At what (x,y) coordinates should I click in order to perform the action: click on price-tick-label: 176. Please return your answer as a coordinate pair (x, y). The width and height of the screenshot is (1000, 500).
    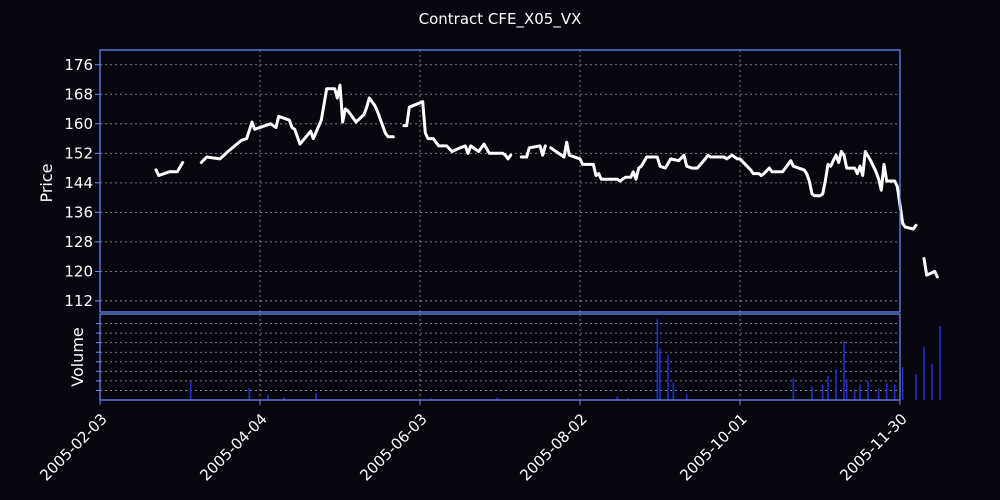
    Looking at the image, I should click on (78, 65).